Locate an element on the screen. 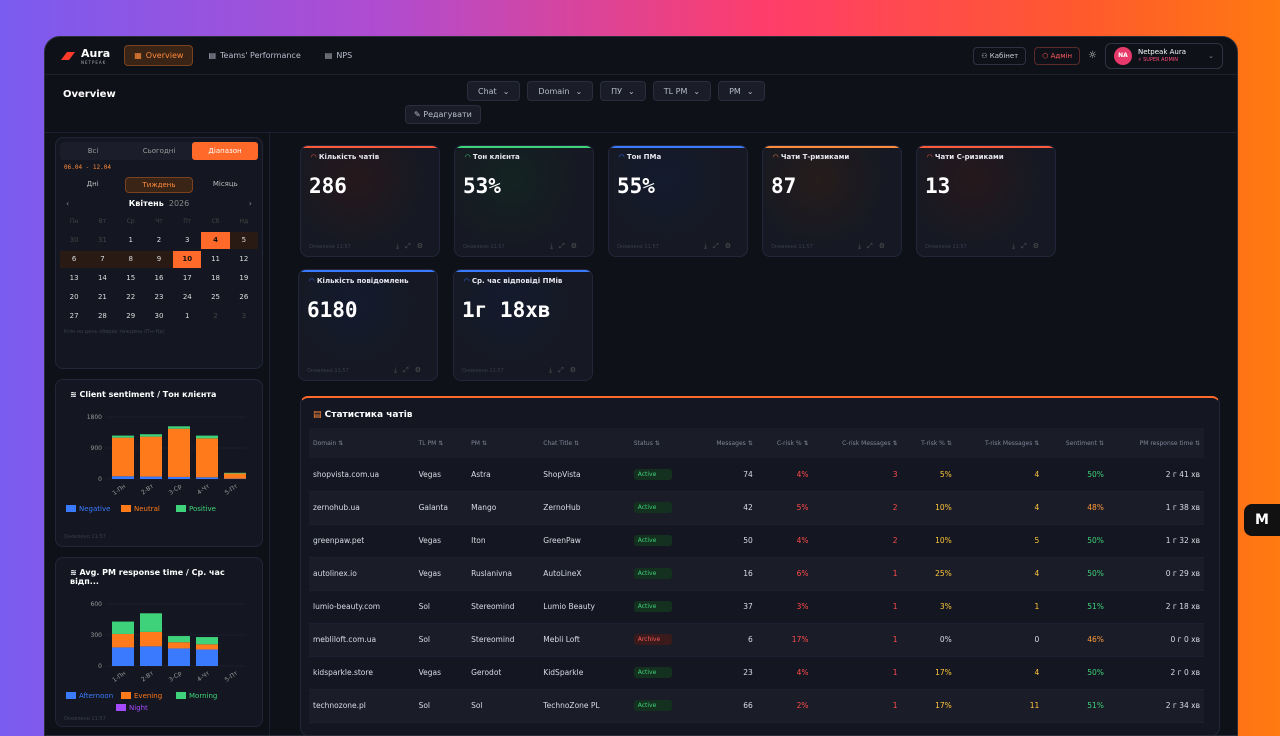 The image size is (1280, 736). calendar-day: 31 is located at coordinates (102, 240).